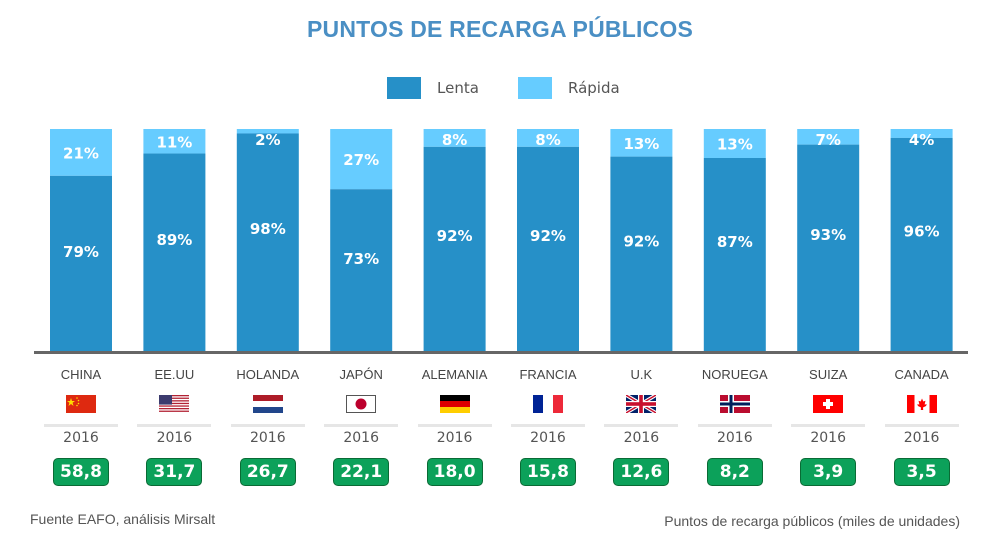 The height and width of the screenshot is (535, 1000). Describe the element at coordinates (361, 404) in the screenshot. I see `japan-flag-icon` at that location.